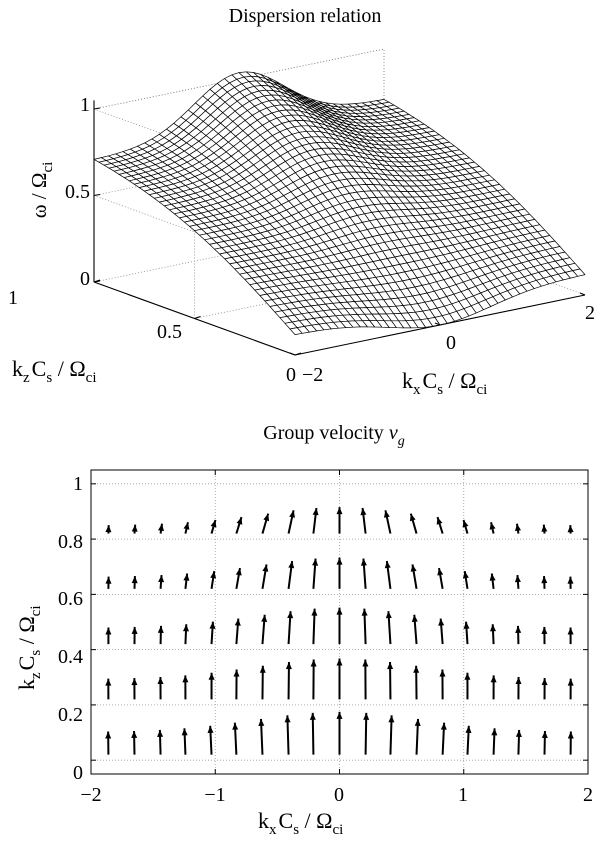 This screenshot has width=610, height=853. I want to click on surface-mesh-cell, so click(579, 272).